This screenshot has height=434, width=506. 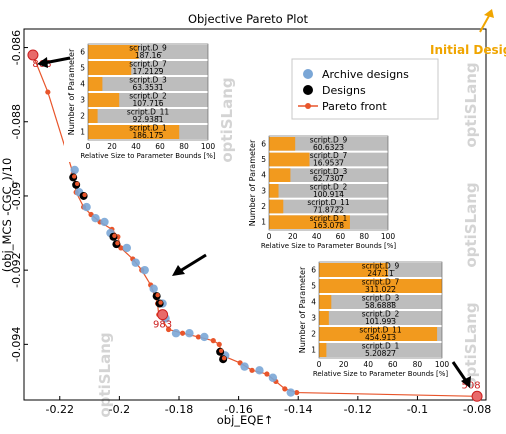 I want to click on inset-3-value-3: 101.993, so click(x=380, y=321).